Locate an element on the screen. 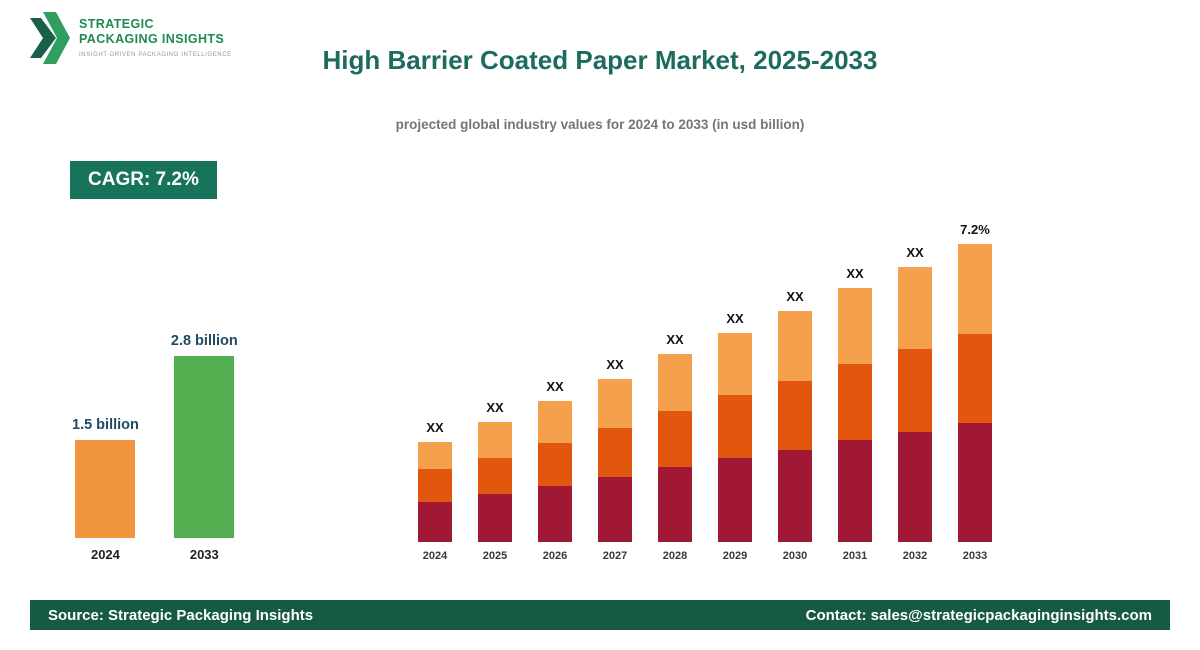  year-label: 2028 is located at coordinates (675, 556).